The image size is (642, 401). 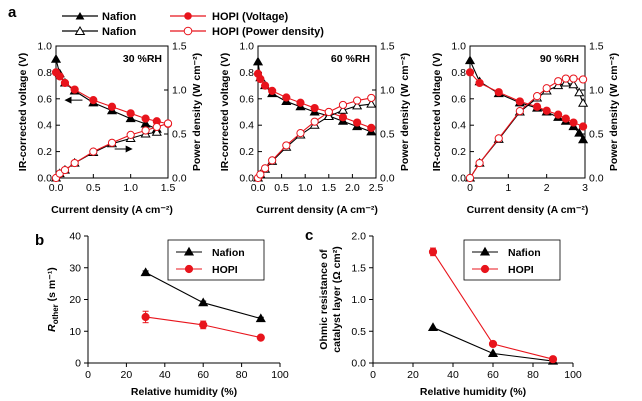 What do you see at coordinates (547, 188) in the screenshot?
I see `x-tick-label: 2` at bounding box center [547, 188].